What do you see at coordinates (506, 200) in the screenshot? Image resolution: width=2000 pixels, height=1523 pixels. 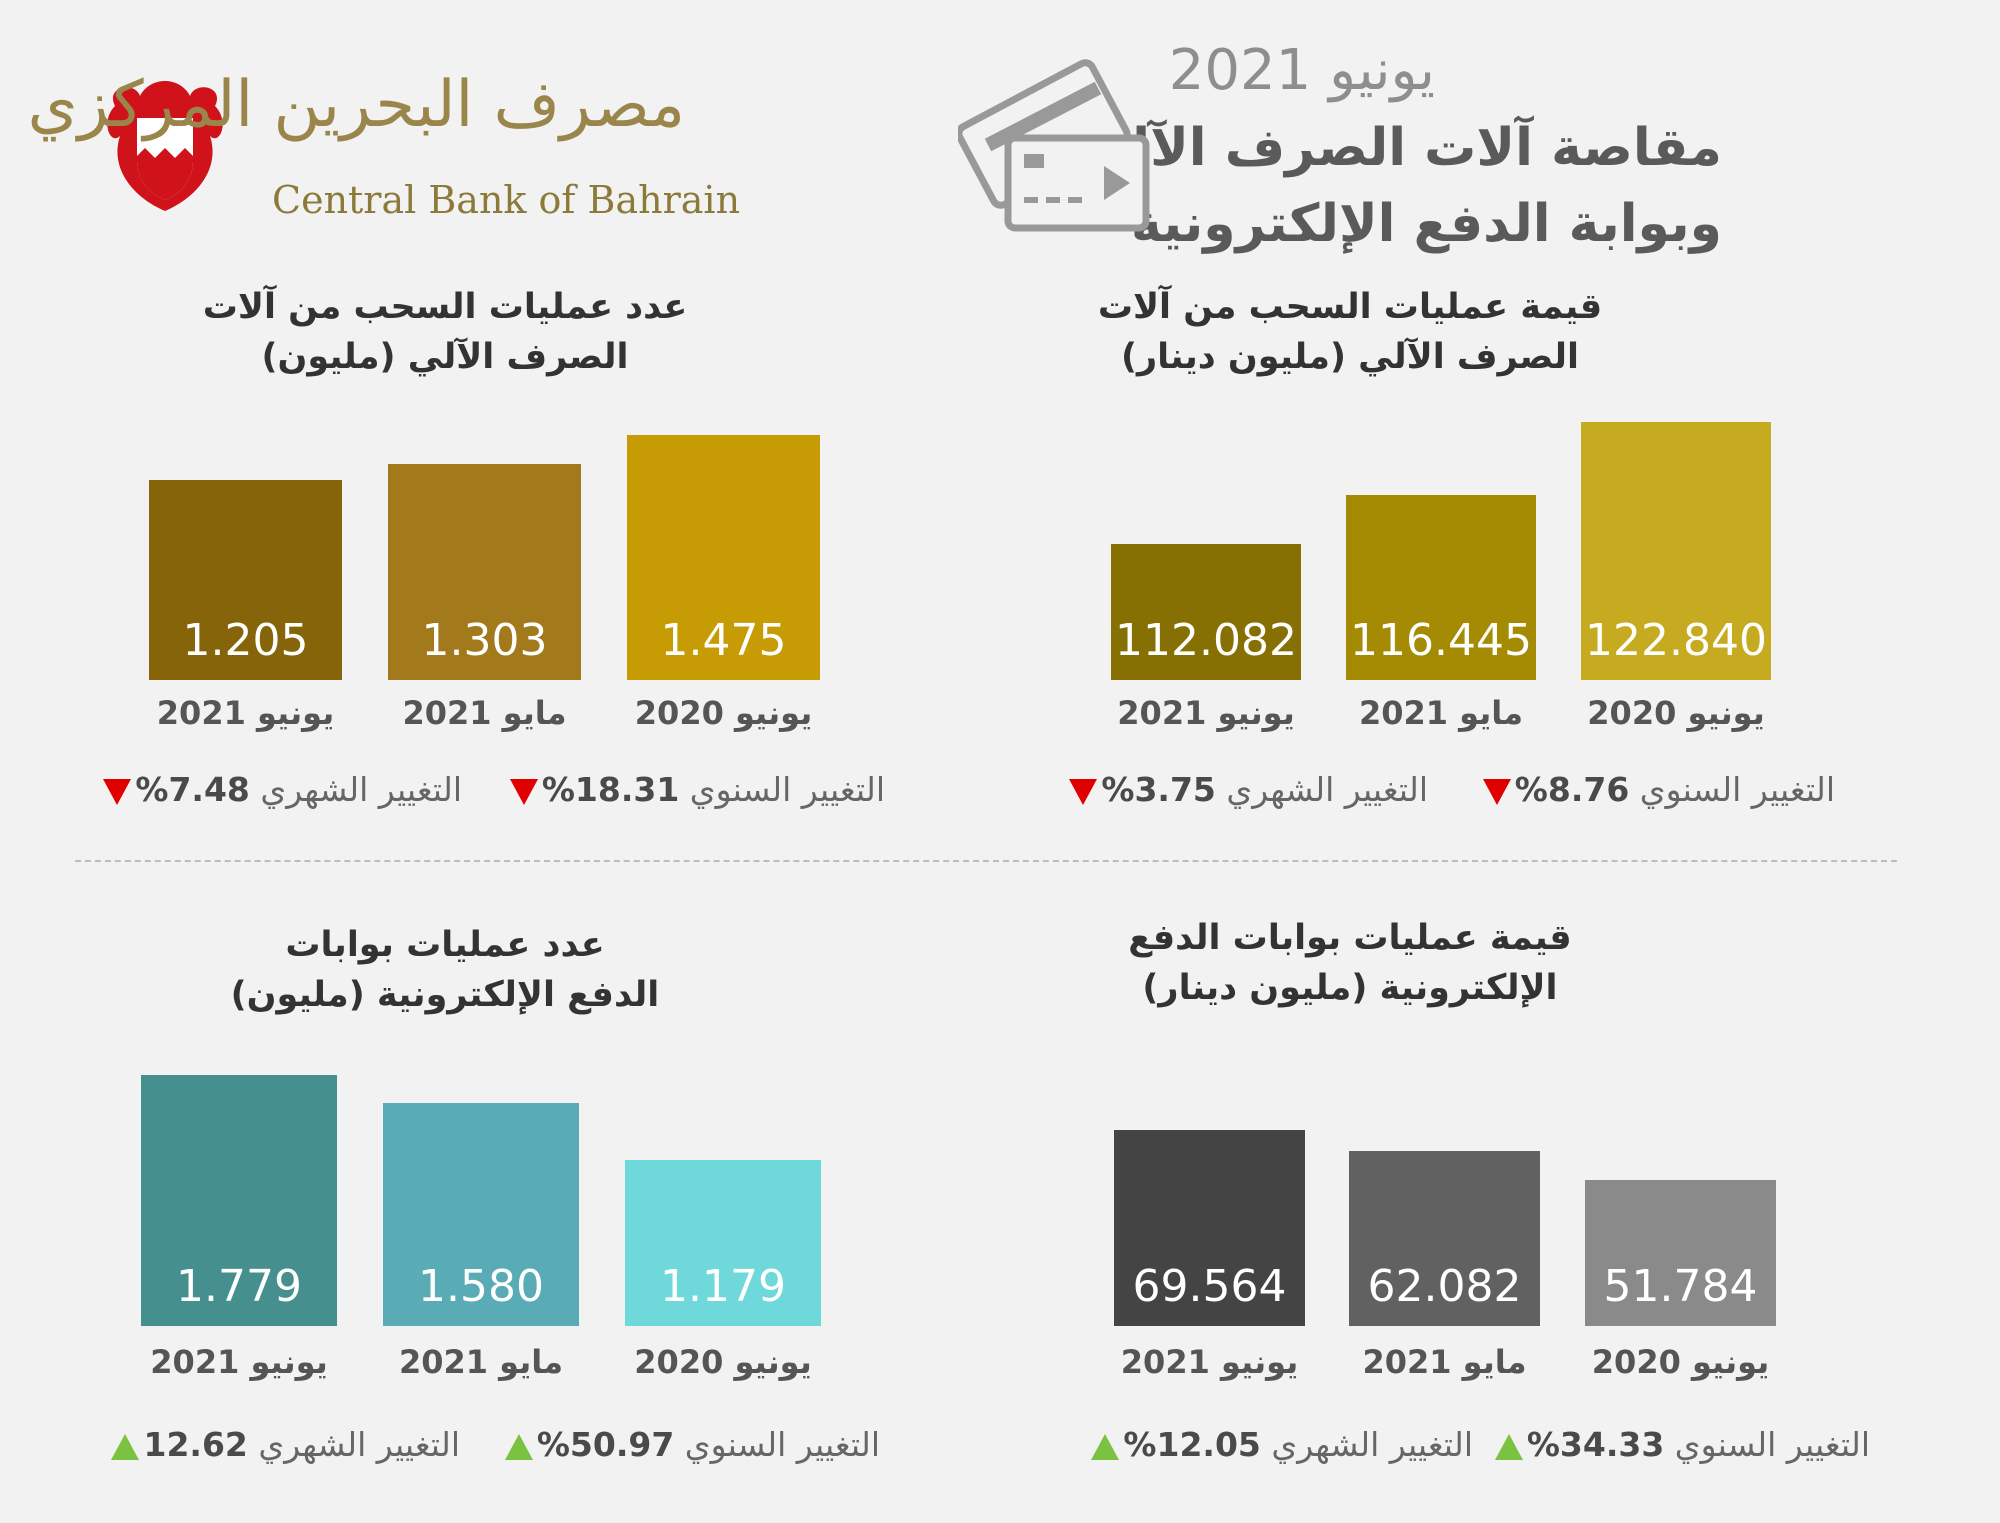 I see `logo-name-english: Central Bank of Bahrain` at bounding box center [506, 200].